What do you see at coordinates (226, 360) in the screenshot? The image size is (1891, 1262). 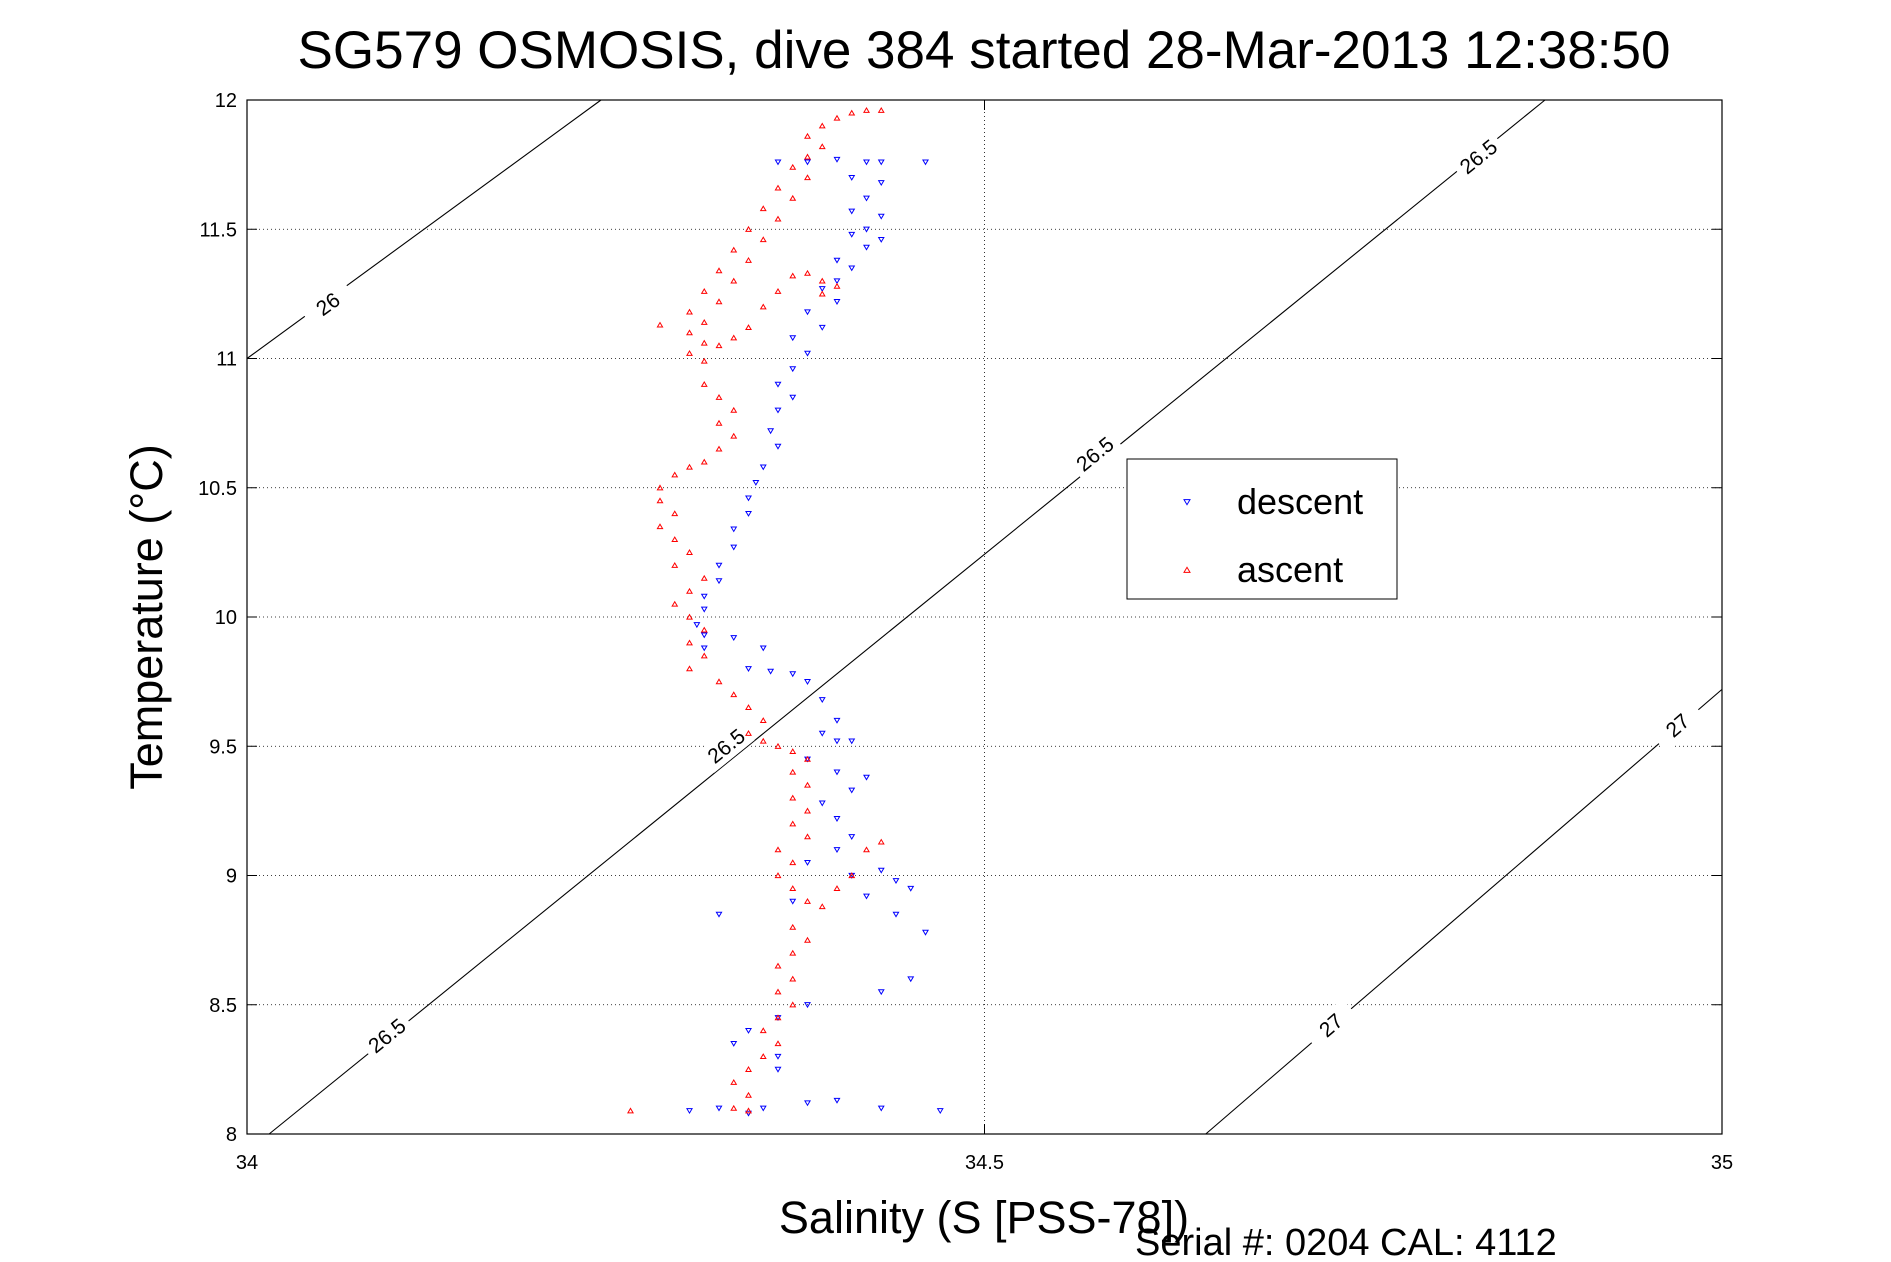 I see `y-tick-label: 11` at bounding box center [226, 360].